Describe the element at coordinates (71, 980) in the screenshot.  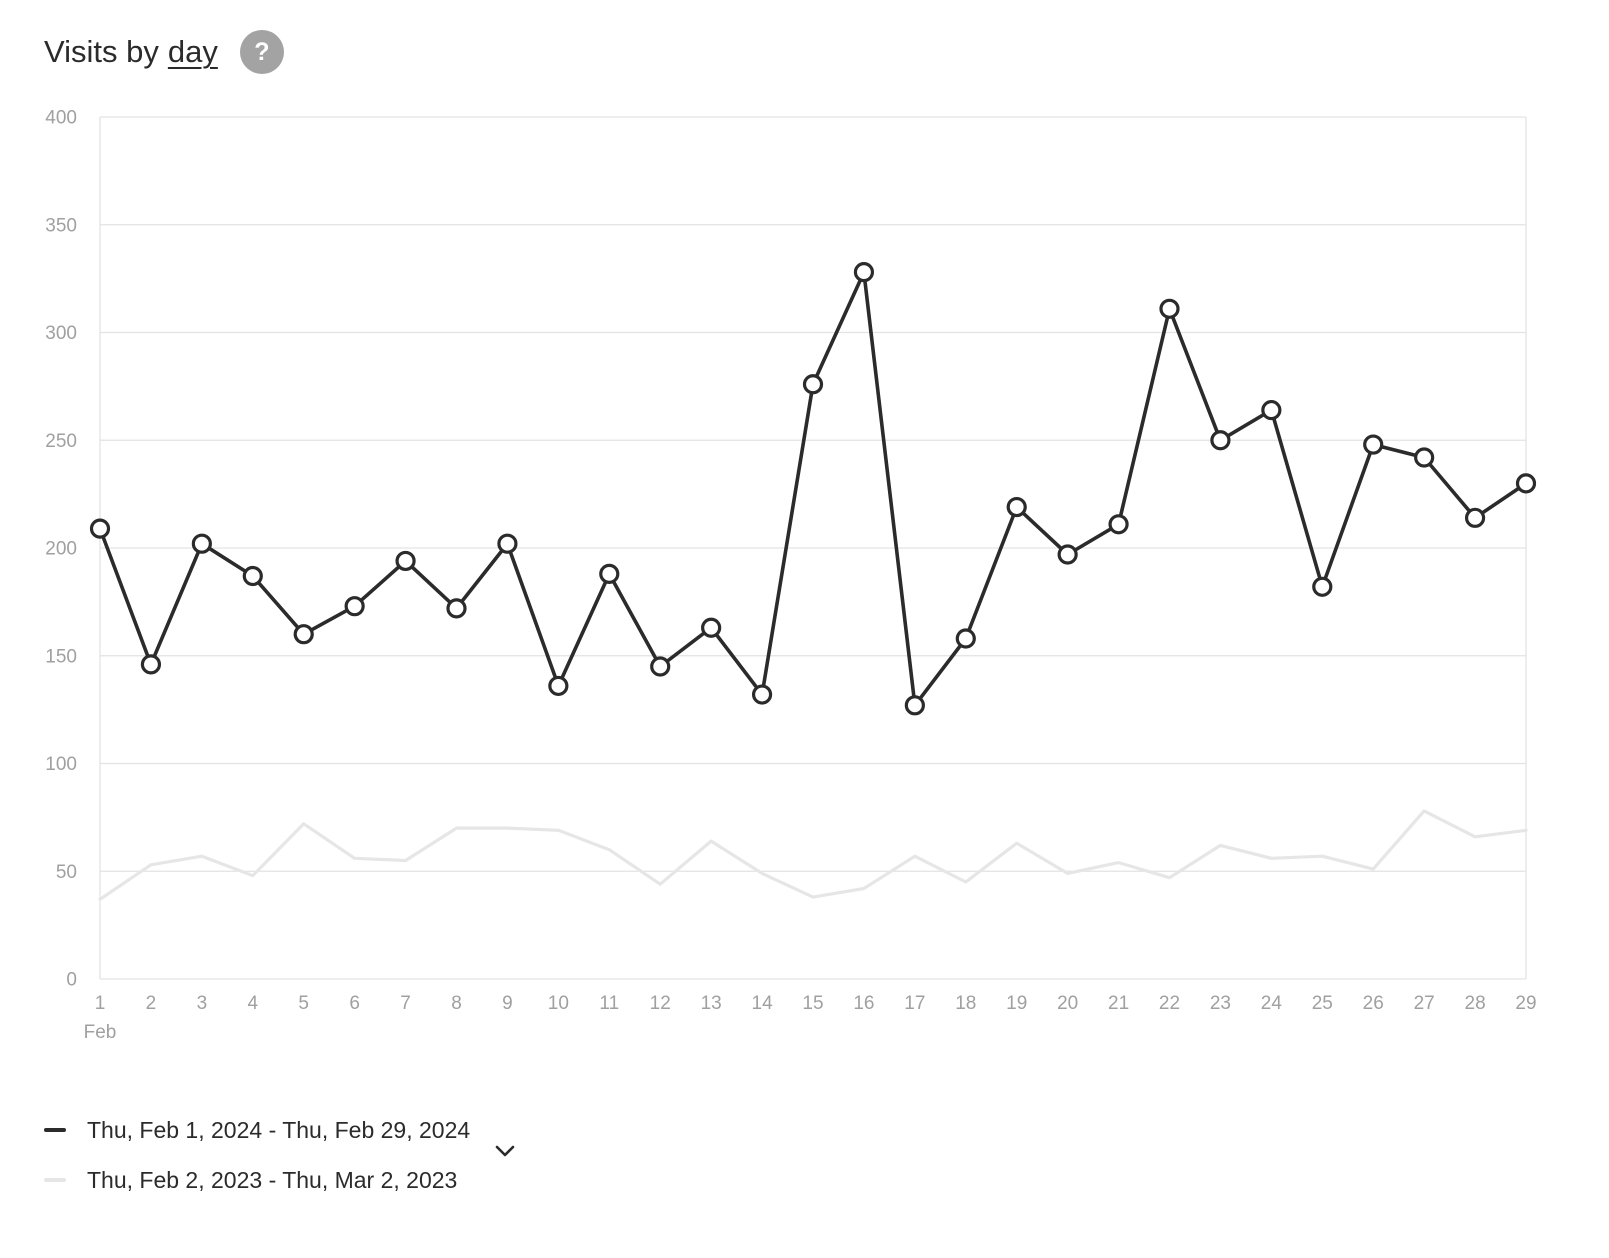
I see `y-tick-label: 0` at that location.